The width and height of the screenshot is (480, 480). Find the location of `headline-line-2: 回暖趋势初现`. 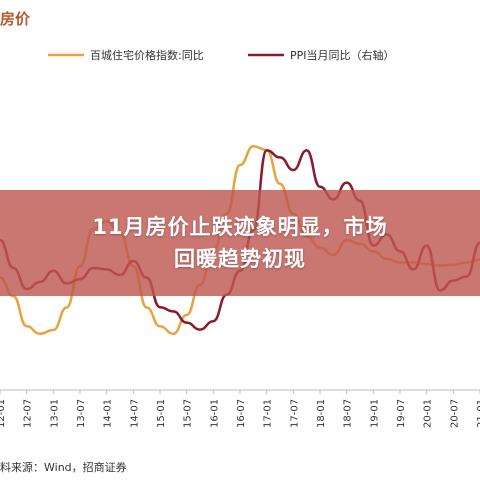

headline-line-2: 回暖趋势初现 is located at coordinates (240, 259).